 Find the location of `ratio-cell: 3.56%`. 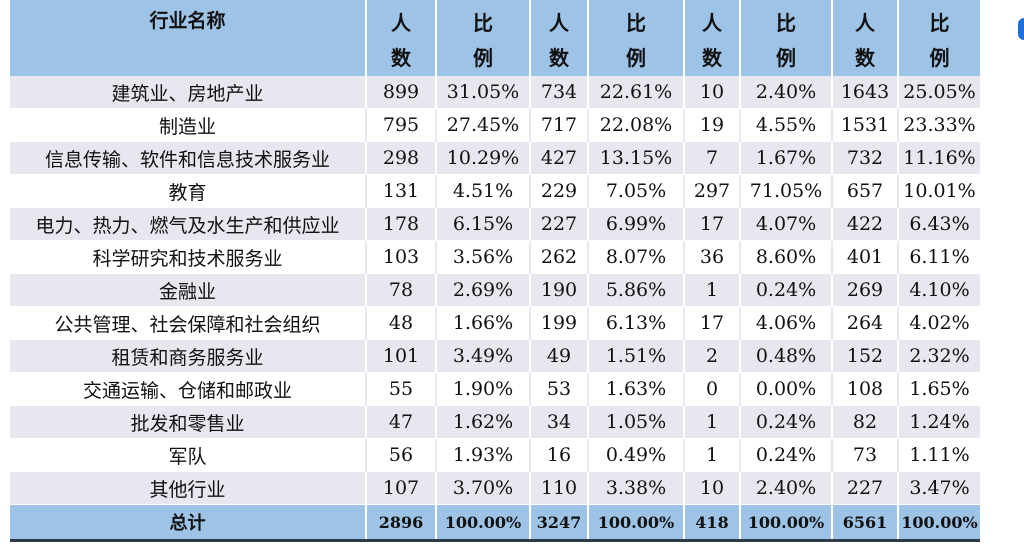

ratio-cell: 3.56% is located at coordinates (483, 257).